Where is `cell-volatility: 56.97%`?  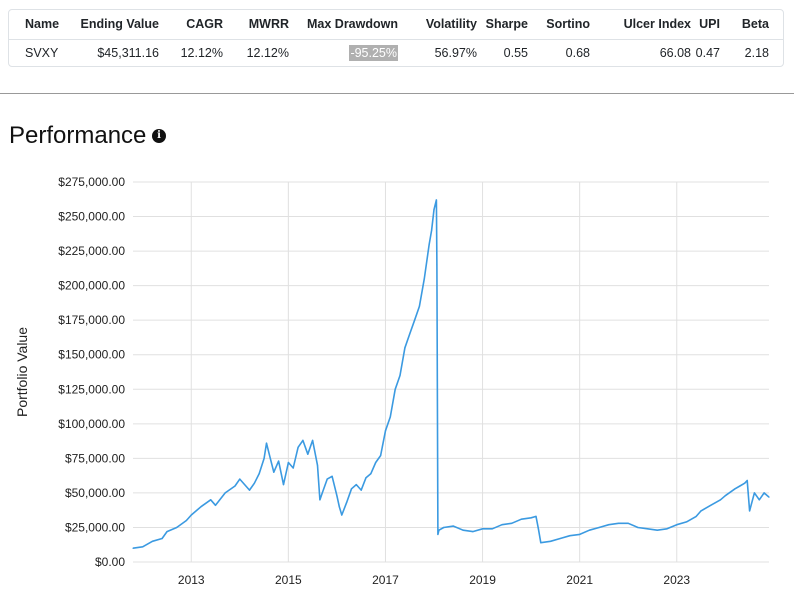 cell-volatility: 56.97% is located at coordinates (455, 53).